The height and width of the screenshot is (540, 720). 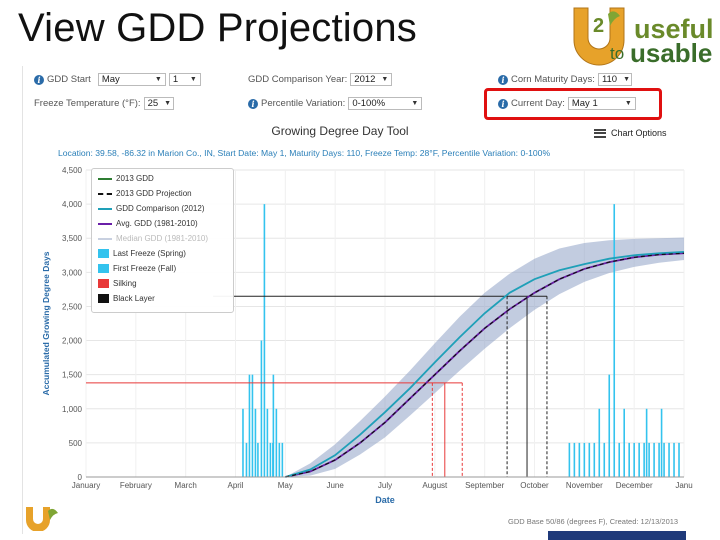 What do you see at coordinates (340, 131) in the screenshot?
I see `chart-title: Growing Degree Day Tool` at bounding box center [340, 131].